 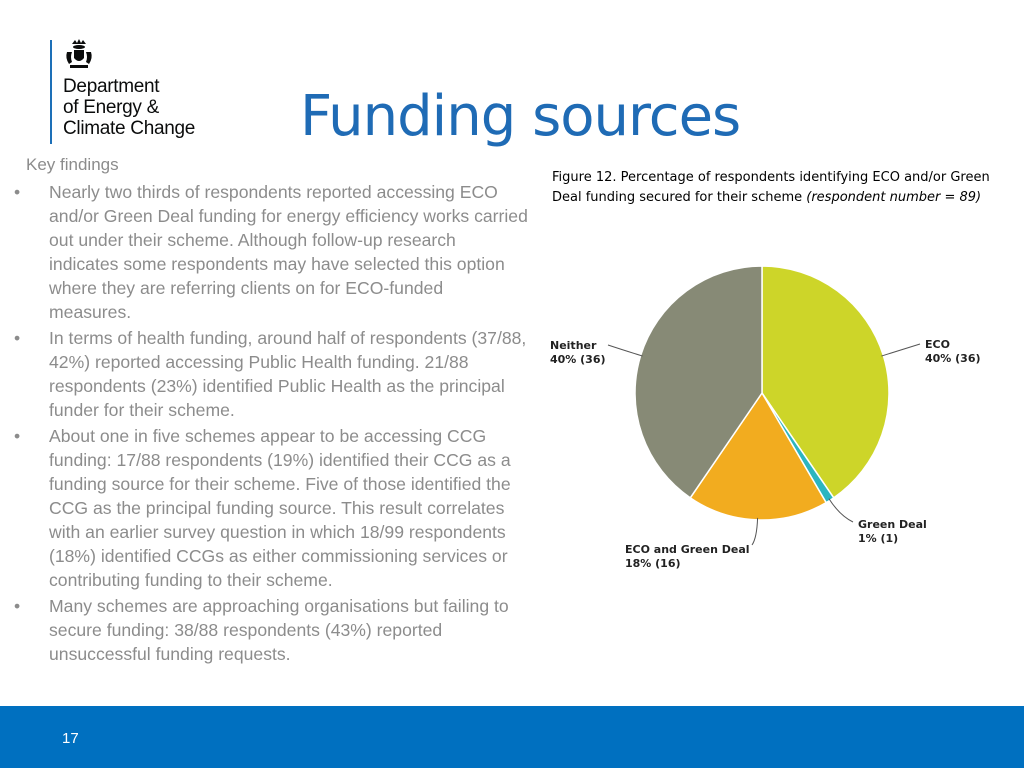 I want to click on dept-line-3: Climate Change, so click(x=129, y=128).